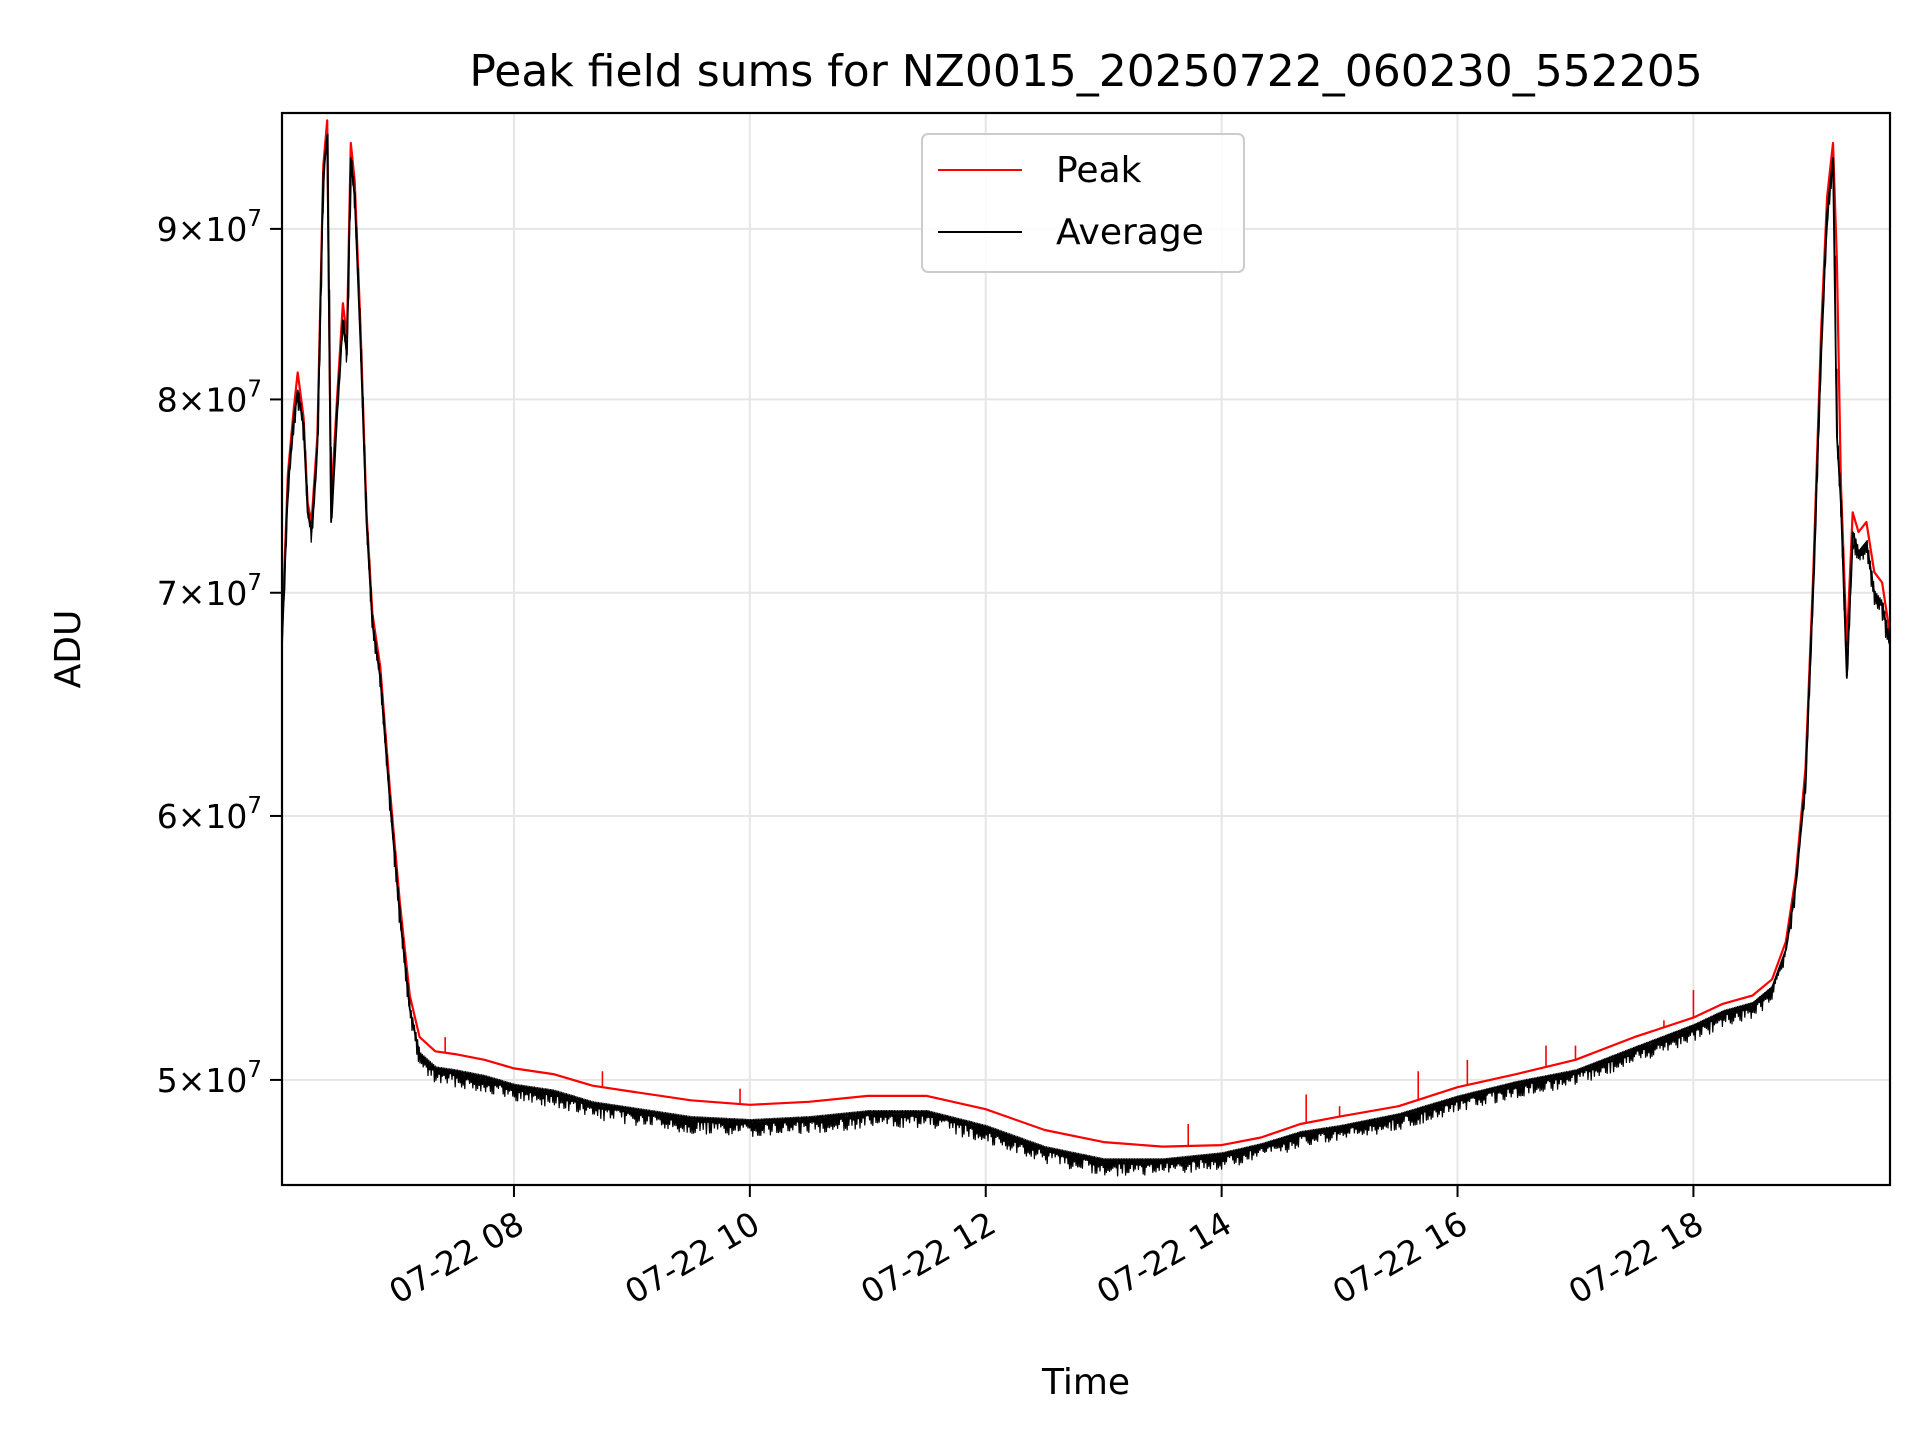  I want to click on y-tick-label: 9×10⁷, so click(209, 227).